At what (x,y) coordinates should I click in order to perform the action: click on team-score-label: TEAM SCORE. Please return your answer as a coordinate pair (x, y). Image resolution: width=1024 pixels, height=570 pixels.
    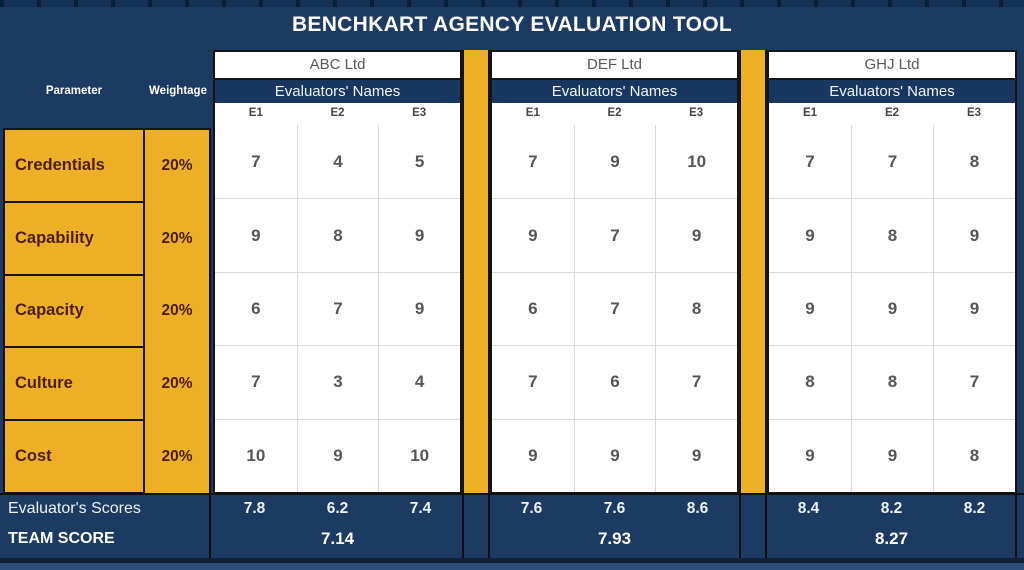
    Looking at the image, I should click on (61, 538).